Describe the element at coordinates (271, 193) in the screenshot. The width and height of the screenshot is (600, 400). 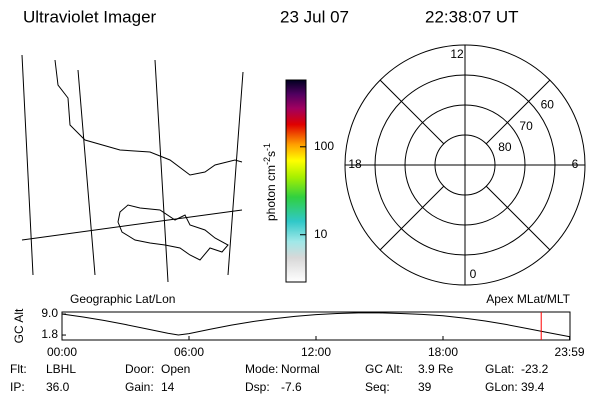
I see `label-part: photon cm` at that location.